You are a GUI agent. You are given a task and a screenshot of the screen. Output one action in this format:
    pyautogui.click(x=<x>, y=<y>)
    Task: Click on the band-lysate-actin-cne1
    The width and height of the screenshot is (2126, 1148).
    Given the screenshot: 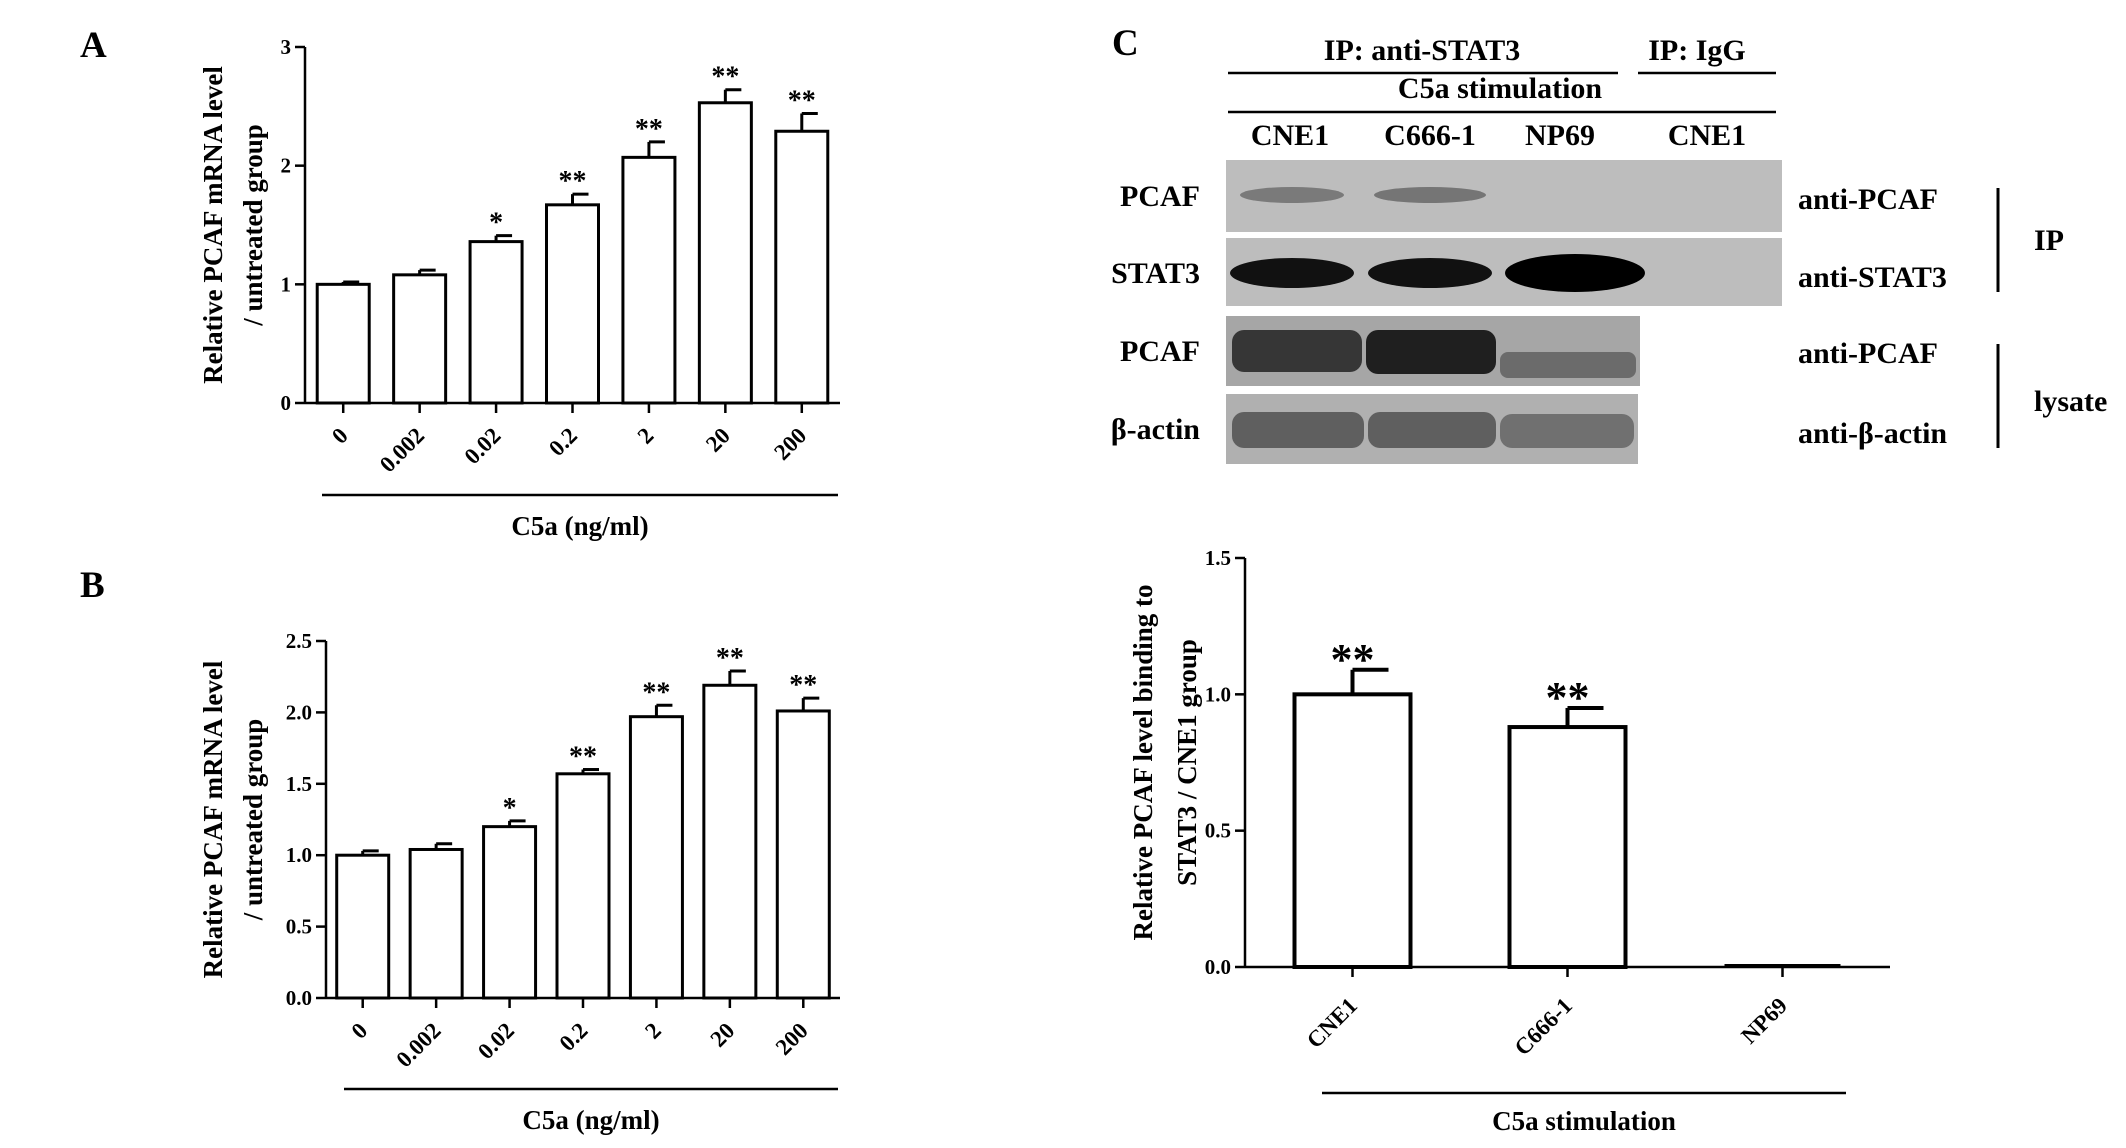 What is the action you would take?
    pyautogui.click(x=1298, y=430)
    